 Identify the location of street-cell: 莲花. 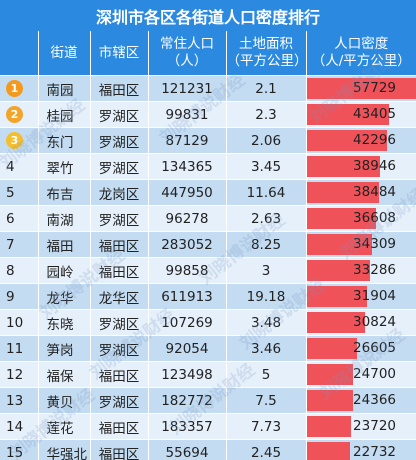
(64, 426).